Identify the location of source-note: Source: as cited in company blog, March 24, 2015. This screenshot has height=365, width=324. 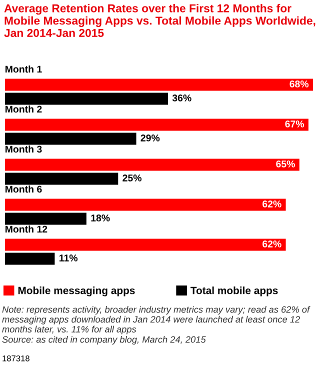
(104, 340).